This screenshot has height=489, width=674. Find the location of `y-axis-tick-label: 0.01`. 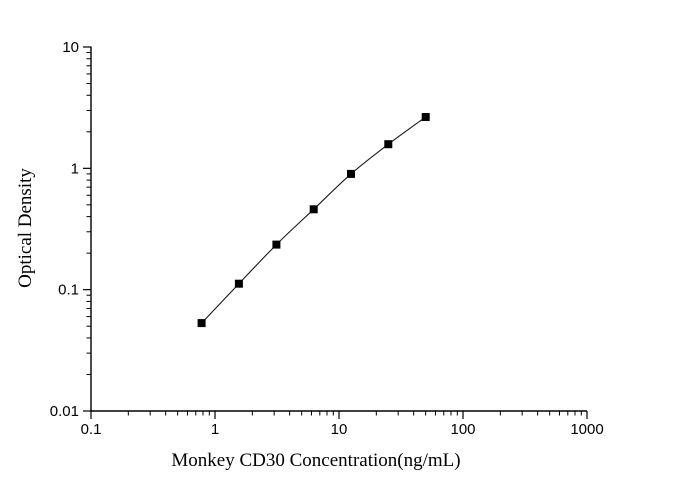

y-axis-tick-label: 0.01 is located at coordinates (64, 411).